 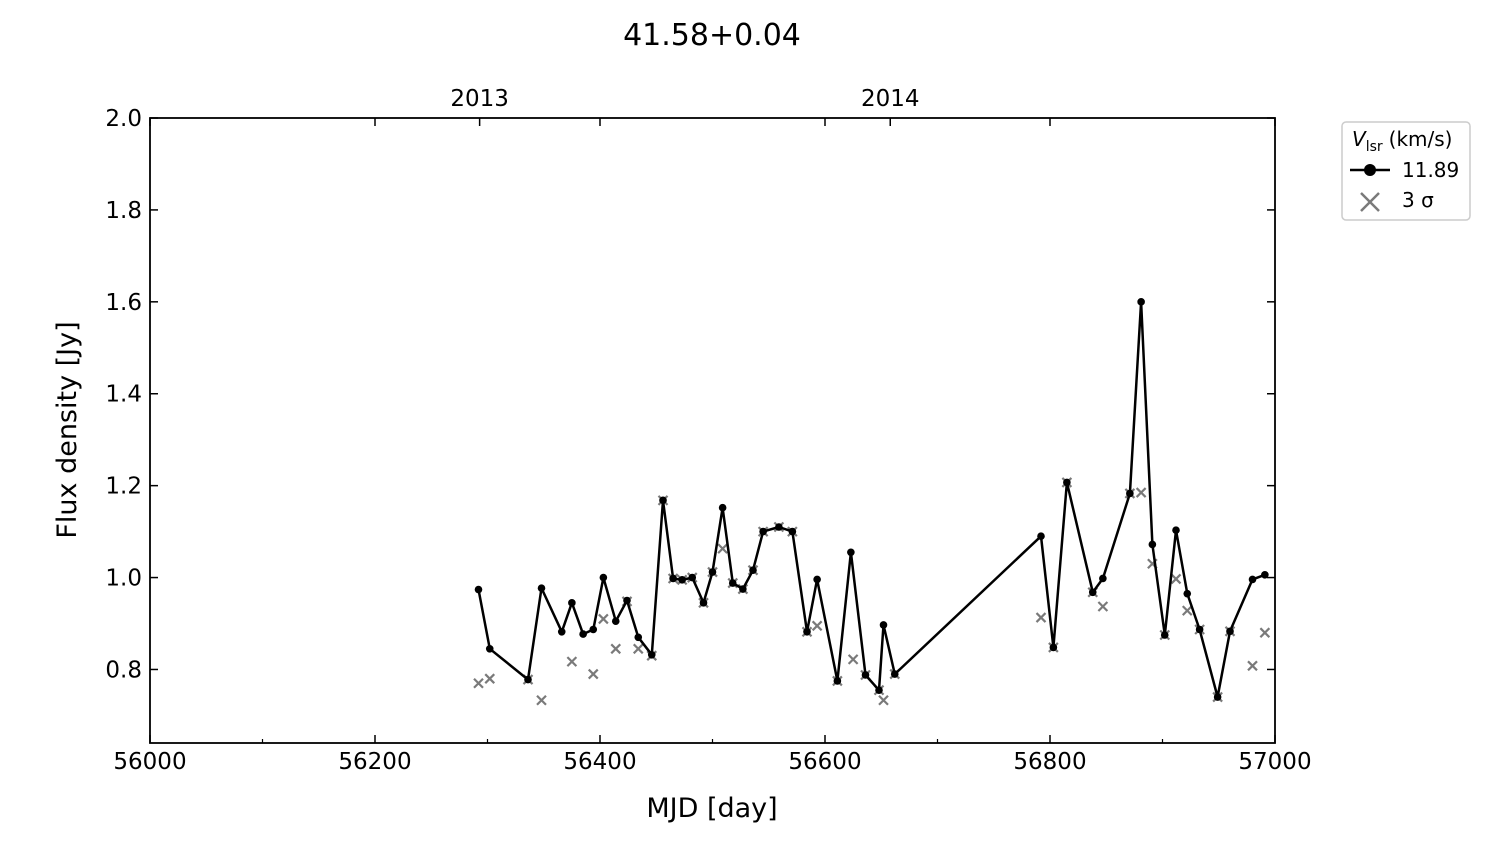 I want to click on legend-title-v: V, so click(x=1359, y=139).